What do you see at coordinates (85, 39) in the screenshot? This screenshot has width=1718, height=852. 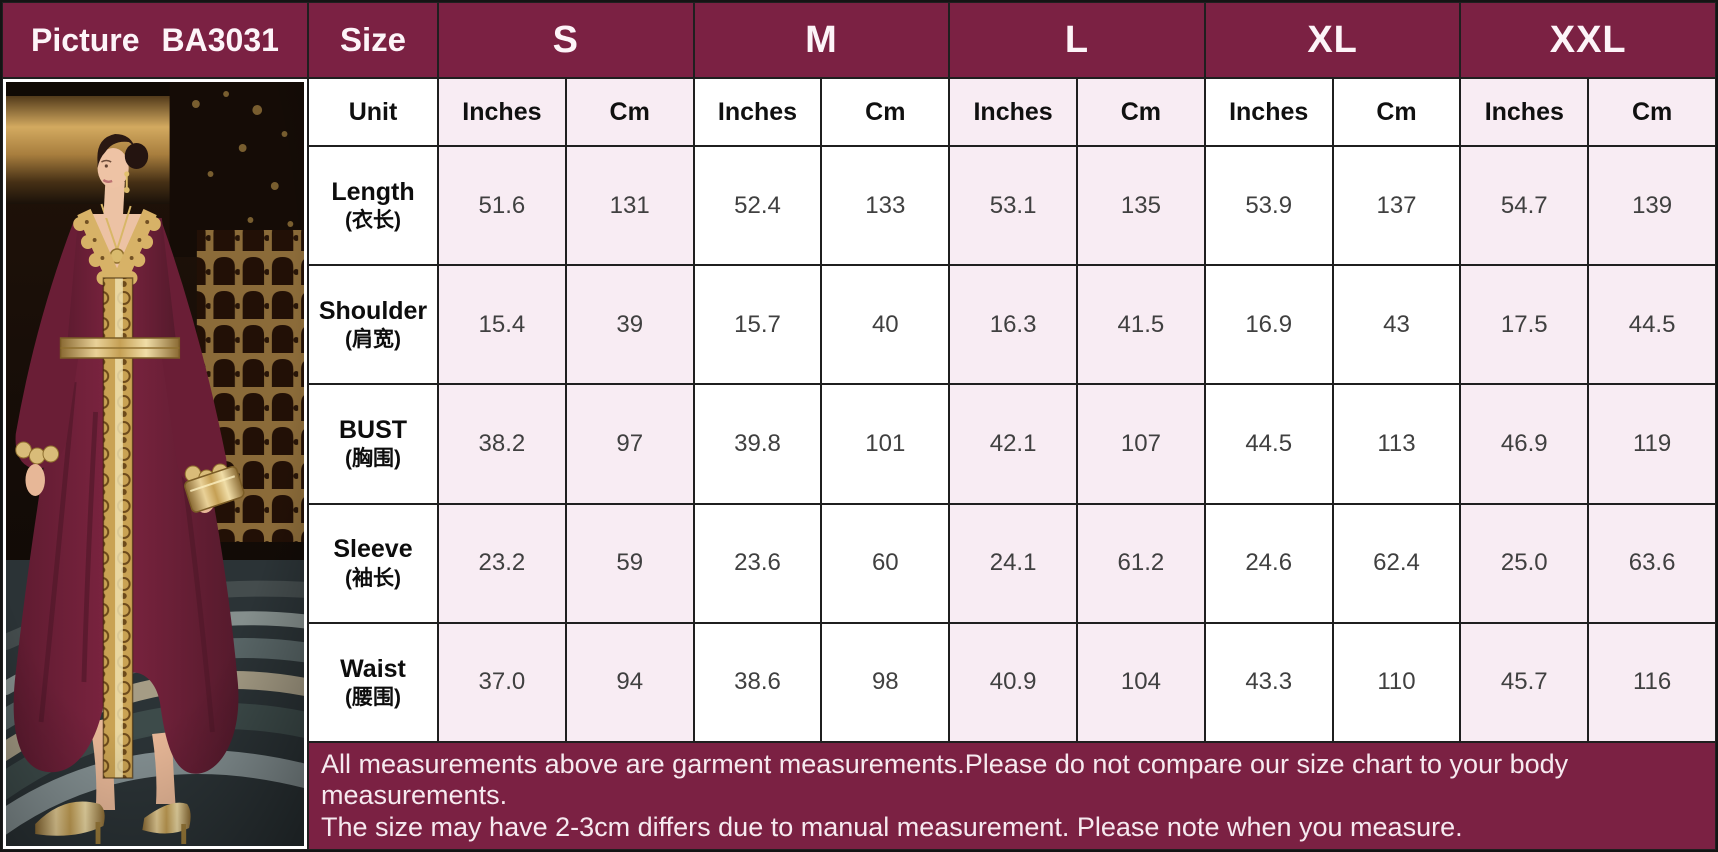 I see `picture-label: Picture` at bounding box center [85, 39].